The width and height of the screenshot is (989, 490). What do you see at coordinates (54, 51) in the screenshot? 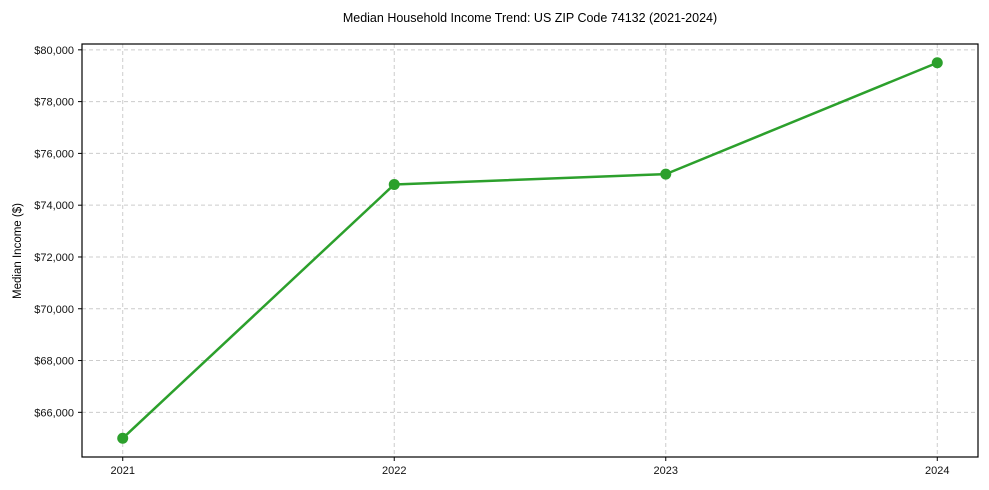
I see `y-tick-label: $80,000` at bounding box center [54, 51].